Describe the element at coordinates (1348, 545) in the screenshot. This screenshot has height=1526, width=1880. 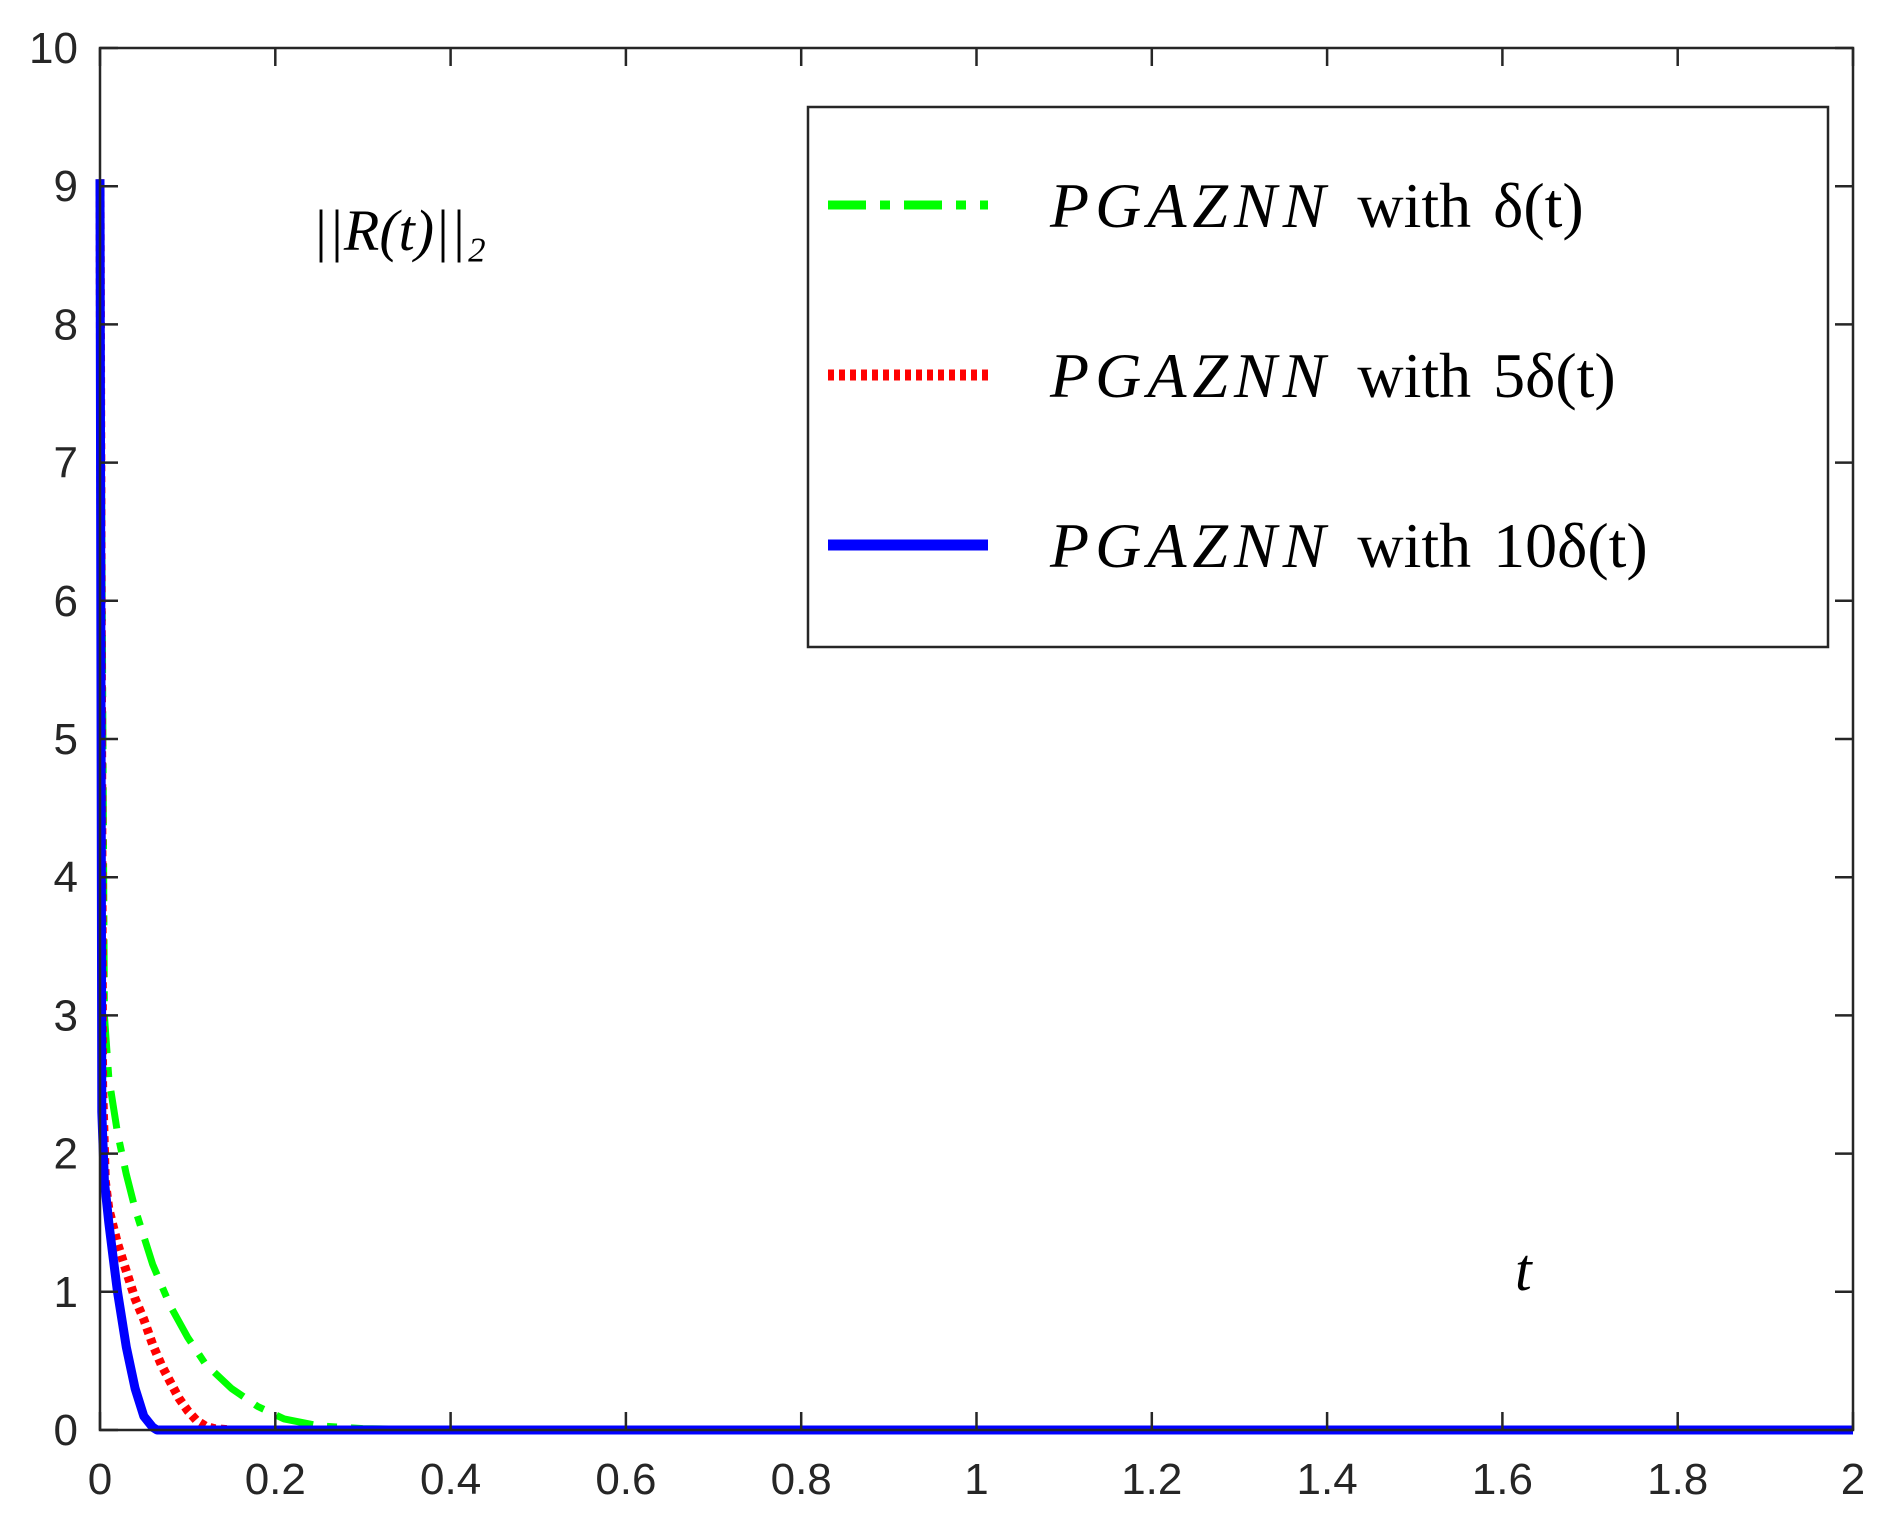
I see `legend-label: PGAZNN with 10δ(t)` at that location.